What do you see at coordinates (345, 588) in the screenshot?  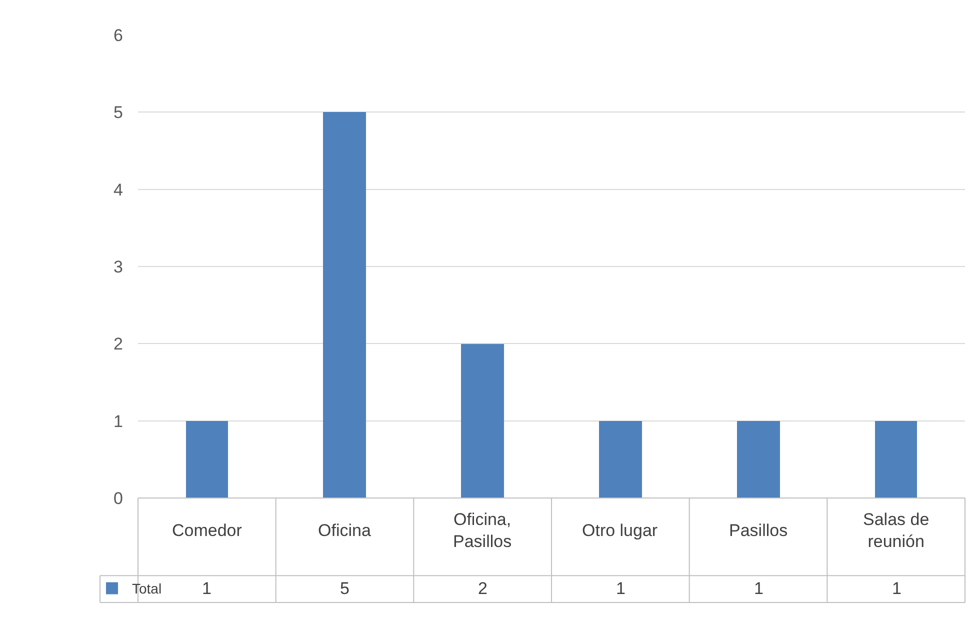 I see `data-label: 5` at bounding box center [345, 588].